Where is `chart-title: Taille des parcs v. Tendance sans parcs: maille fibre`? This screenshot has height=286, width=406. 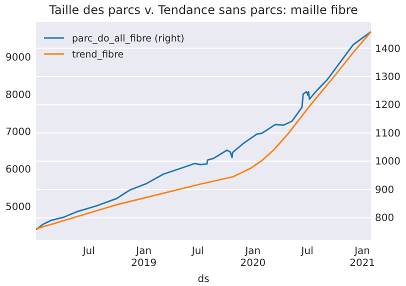 chart-title: Taille des parcs v. Tendance sans parcs: maille fibre is located at coordinates (203, 10).